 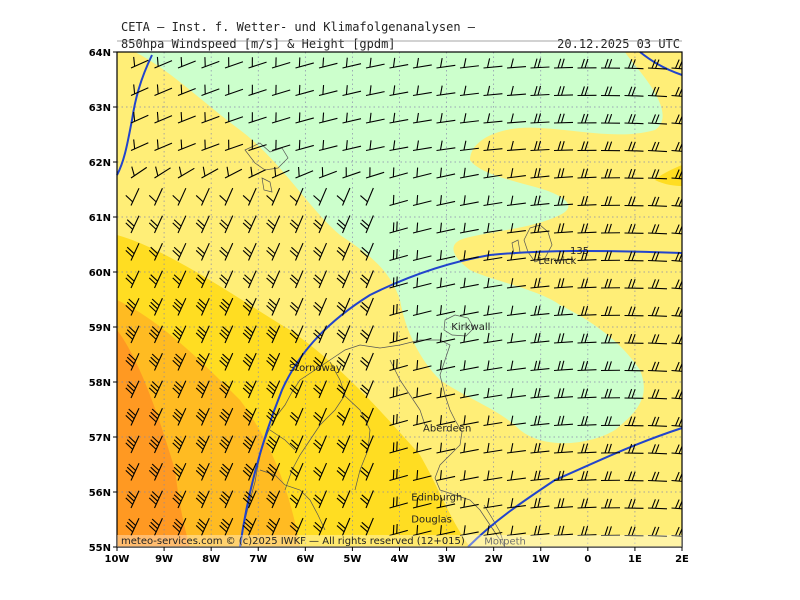 I want to click on height-contour-west, so click(x=134, y=115).